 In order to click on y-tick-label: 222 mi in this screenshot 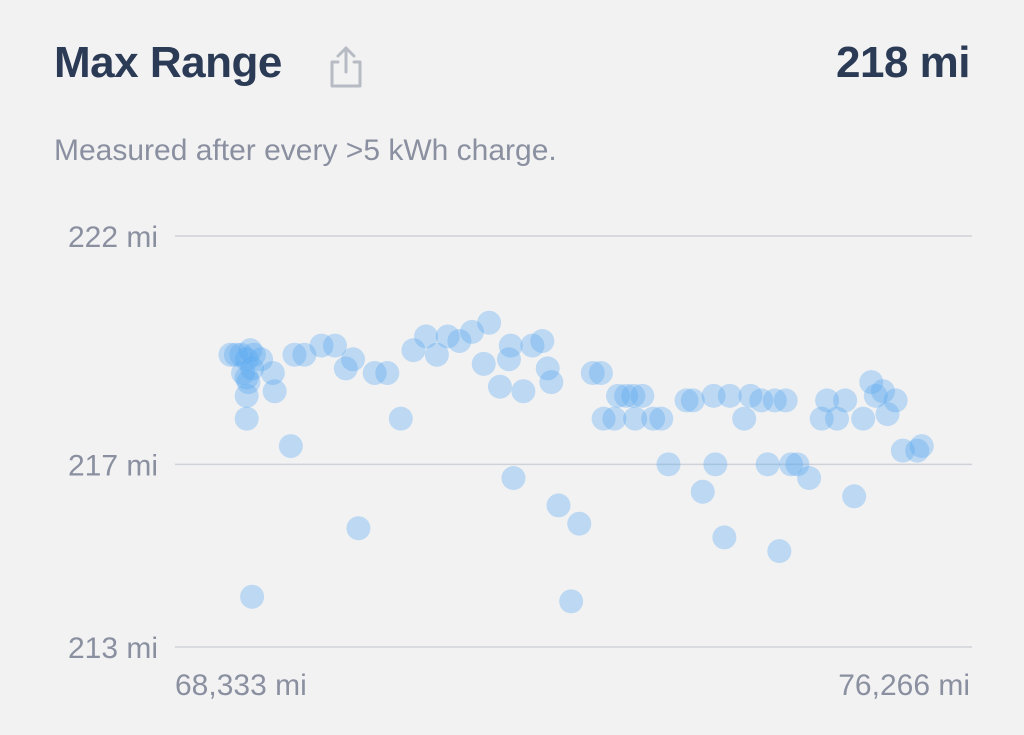, I will do `click(113, 237)`.